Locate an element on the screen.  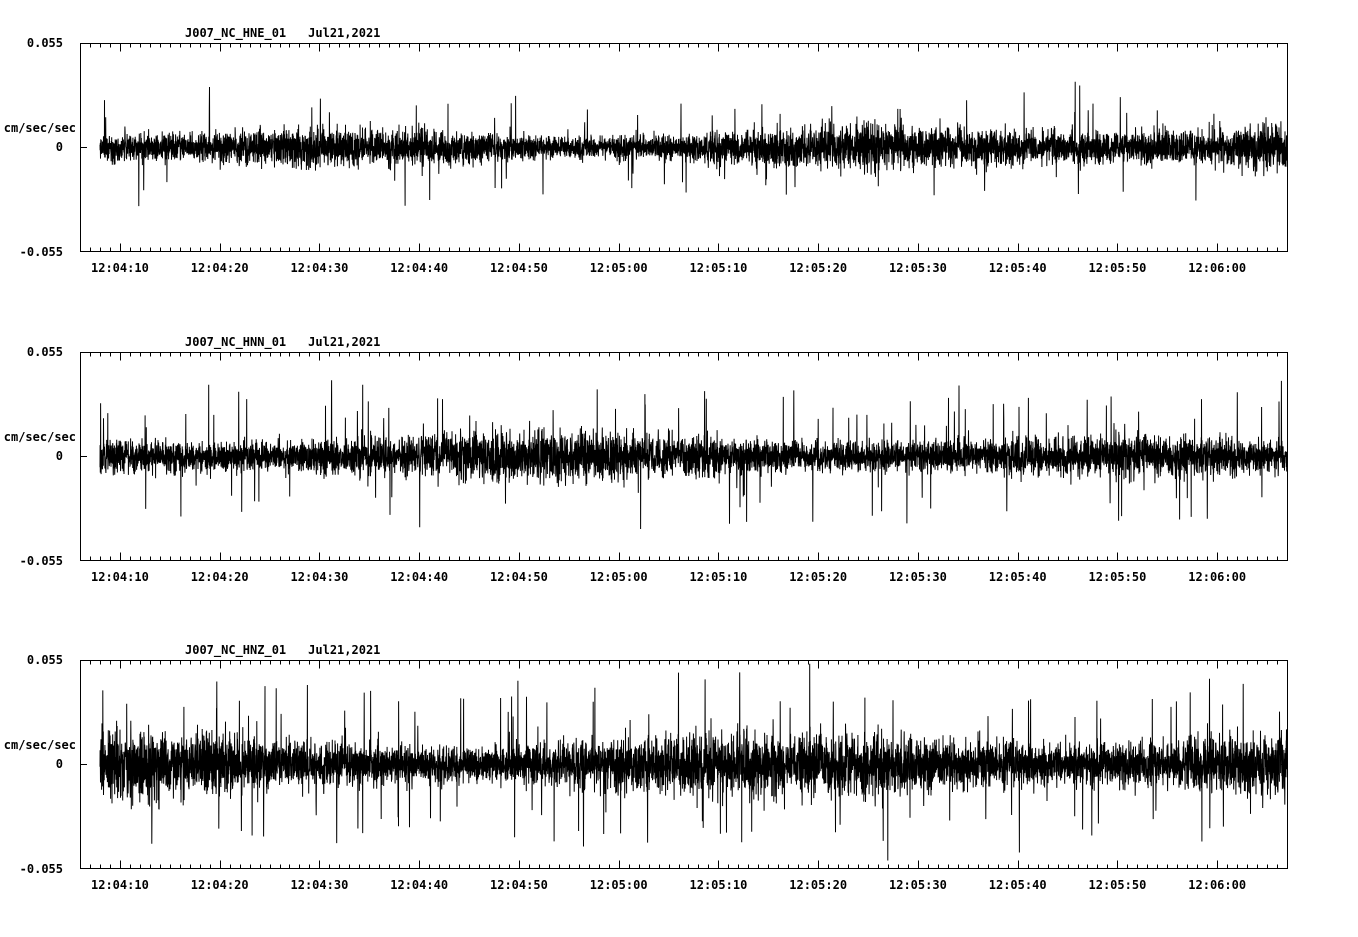
trace-title: J007_NC_HNZ_01 Jul21,2021 is located at coordinates (282, 650).